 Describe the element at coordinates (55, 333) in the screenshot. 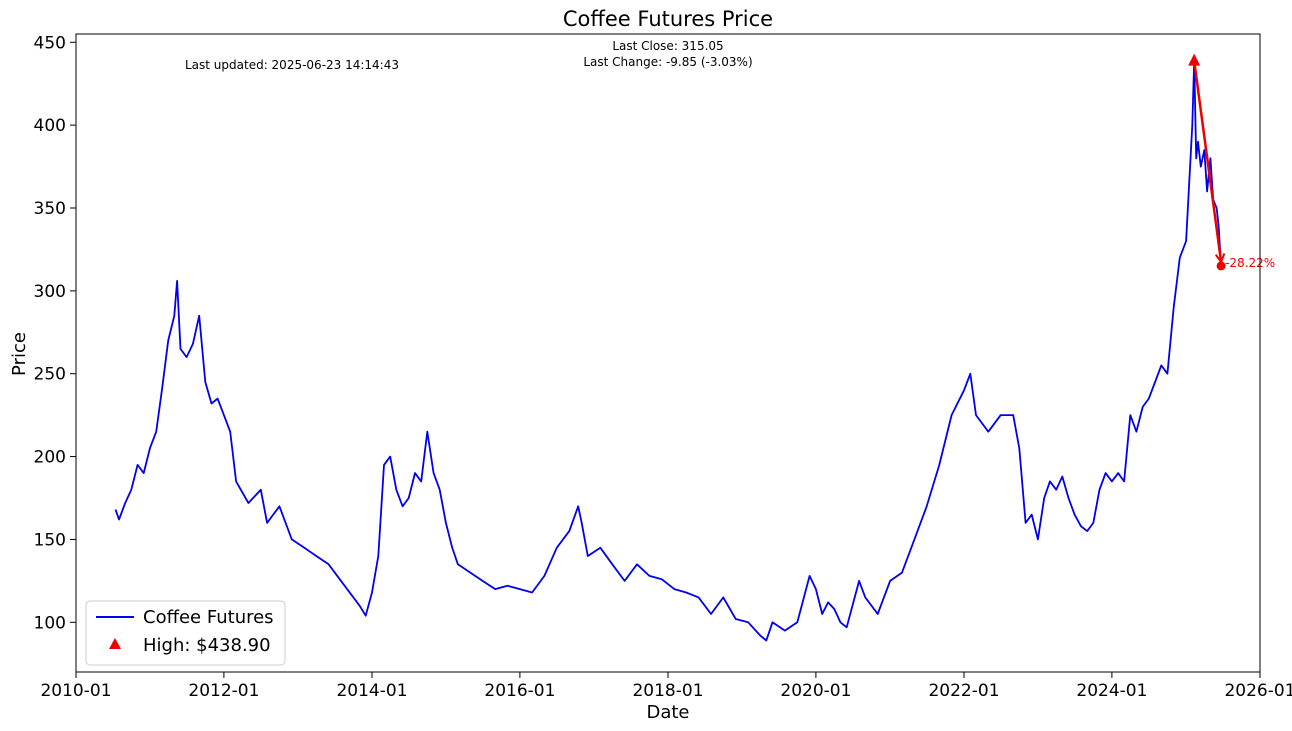

I see `y-axis-ticks: 100 150 200 250 300 350 400 450` at that location.